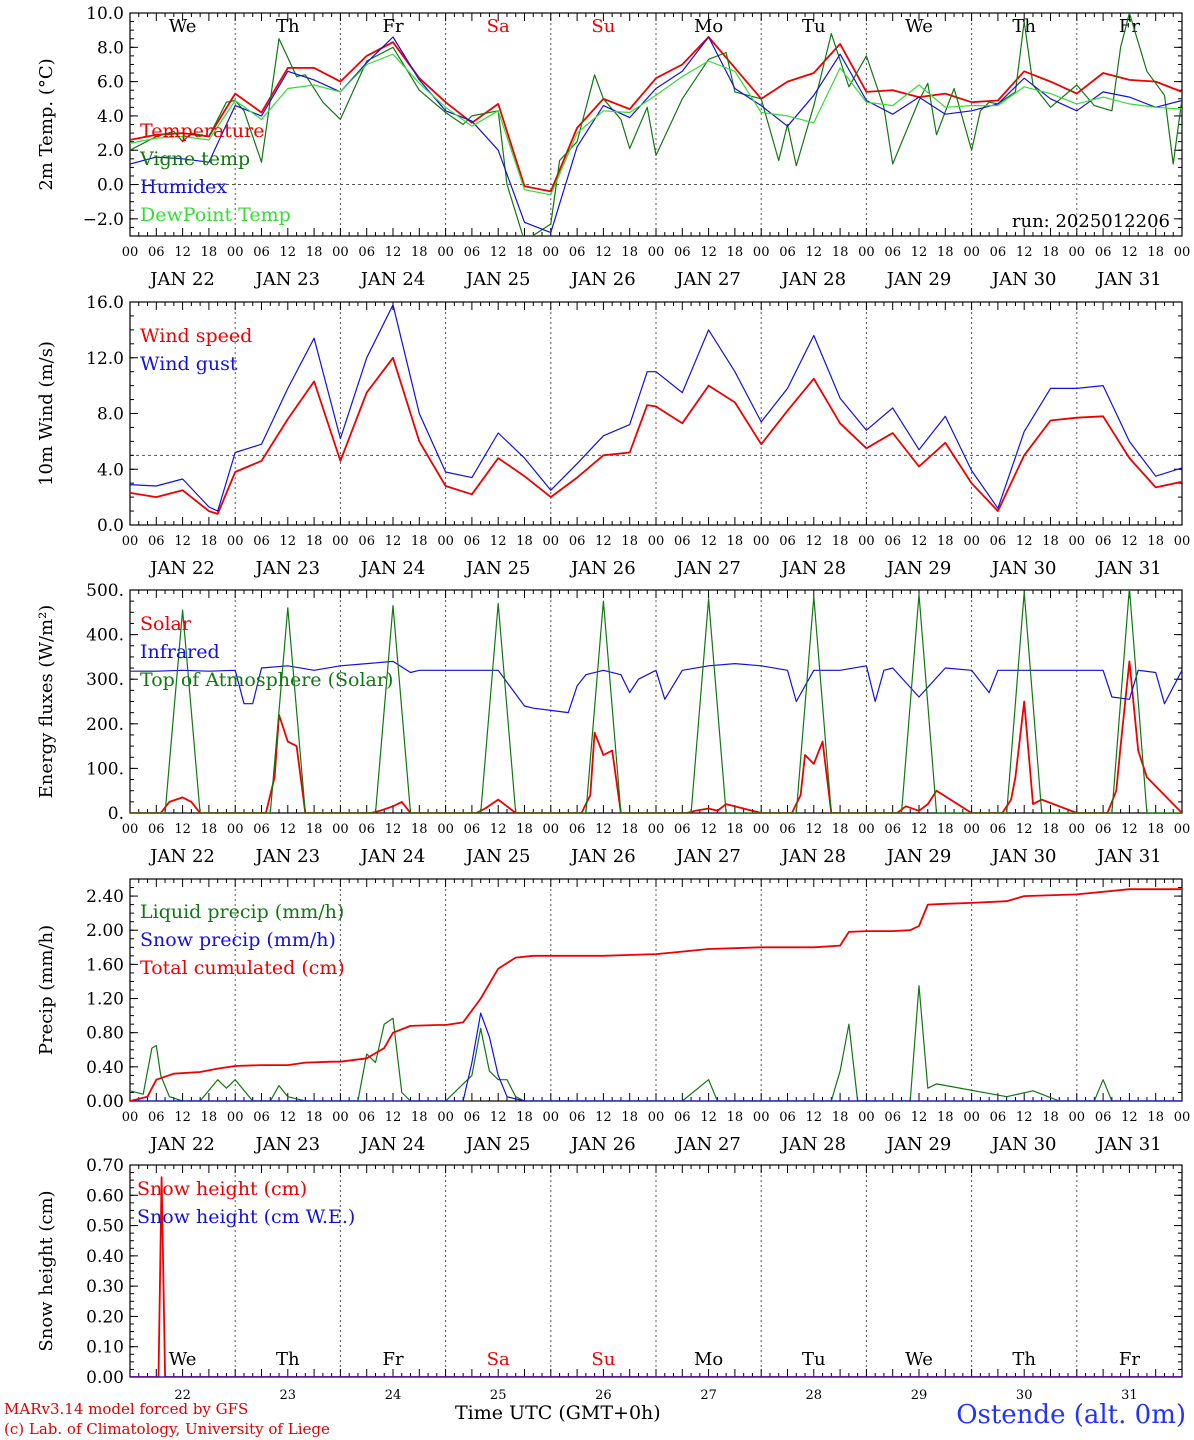 The width and height of the screenshot is (1194, 1440). I want to click on y-tick-label: 4.0, so click(110, 117).